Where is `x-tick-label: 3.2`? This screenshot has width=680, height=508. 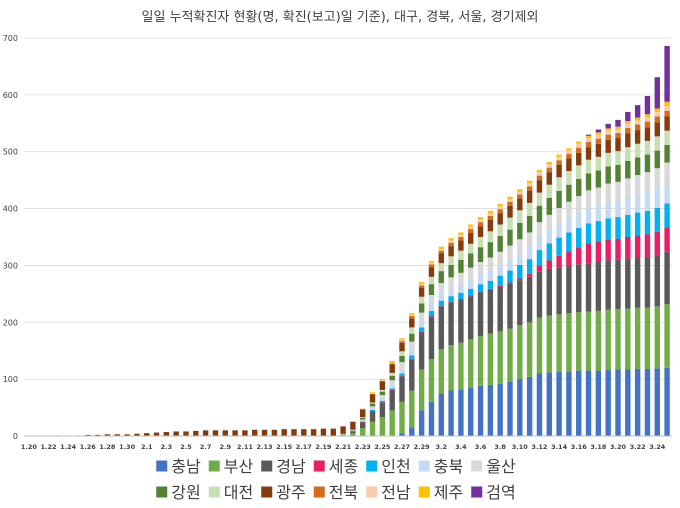
x-tick-label: 3.2 is located at coordinates (442, 447).